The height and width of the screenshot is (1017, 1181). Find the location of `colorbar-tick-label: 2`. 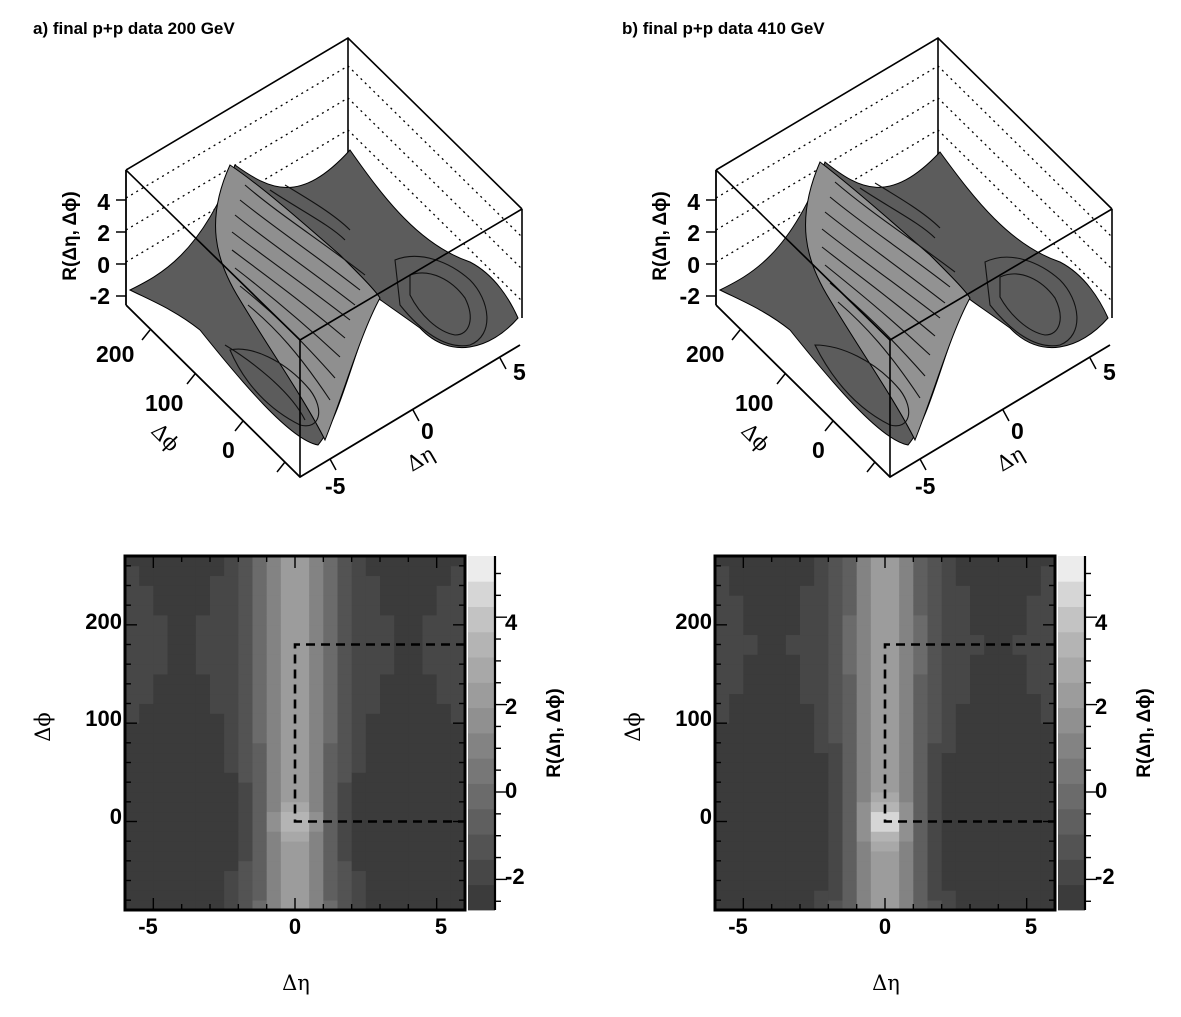

colorbar-tick-label: 2 is located at coordinates (1101, 706).